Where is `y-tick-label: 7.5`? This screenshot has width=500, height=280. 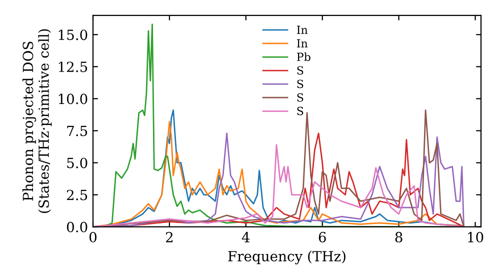
y-tick-label: 7.5 is located at coordinates (77, 131).